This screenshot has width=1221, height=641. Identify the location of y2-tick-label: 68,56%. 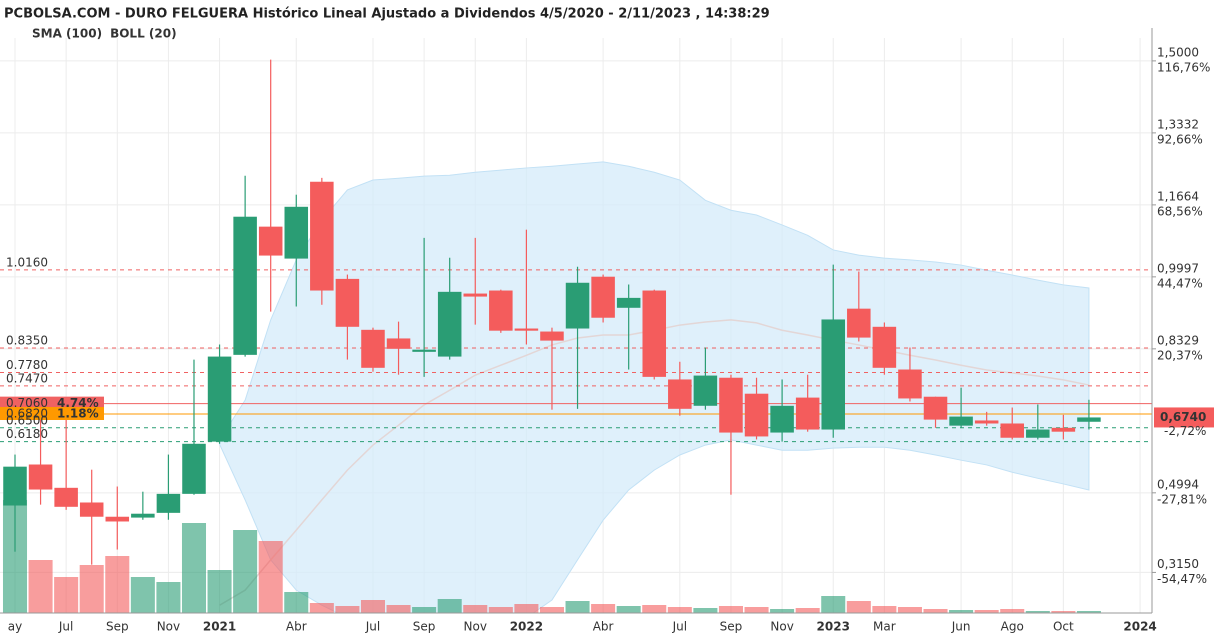
(1180, 211).